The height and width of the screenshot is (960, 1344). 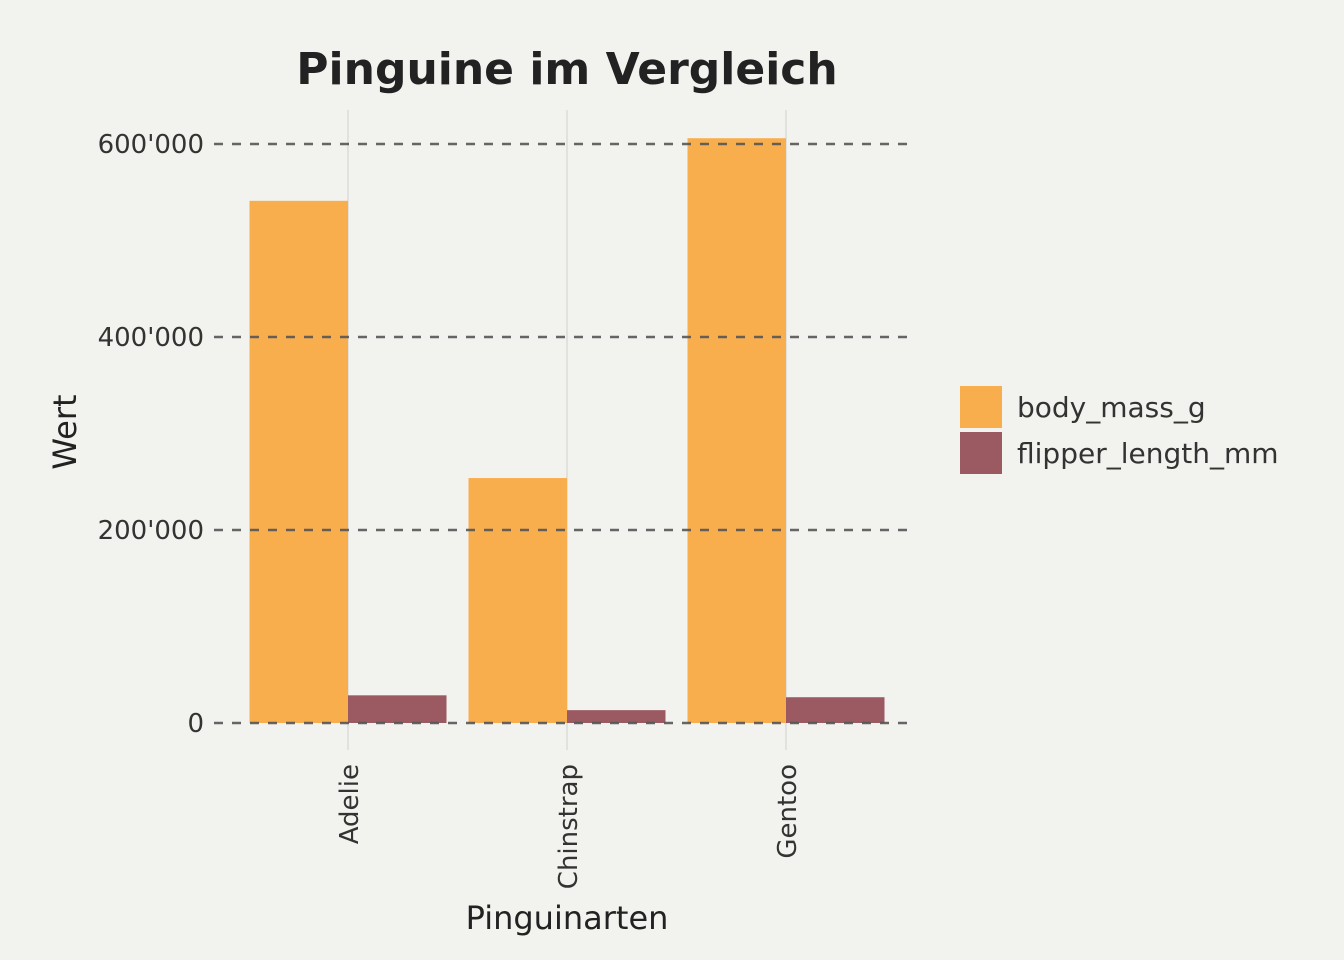 What do you see at coordinates (151, 145) in the screenshot?
I see `y-tick-label: 600'000` at bounding box center [151, 145].